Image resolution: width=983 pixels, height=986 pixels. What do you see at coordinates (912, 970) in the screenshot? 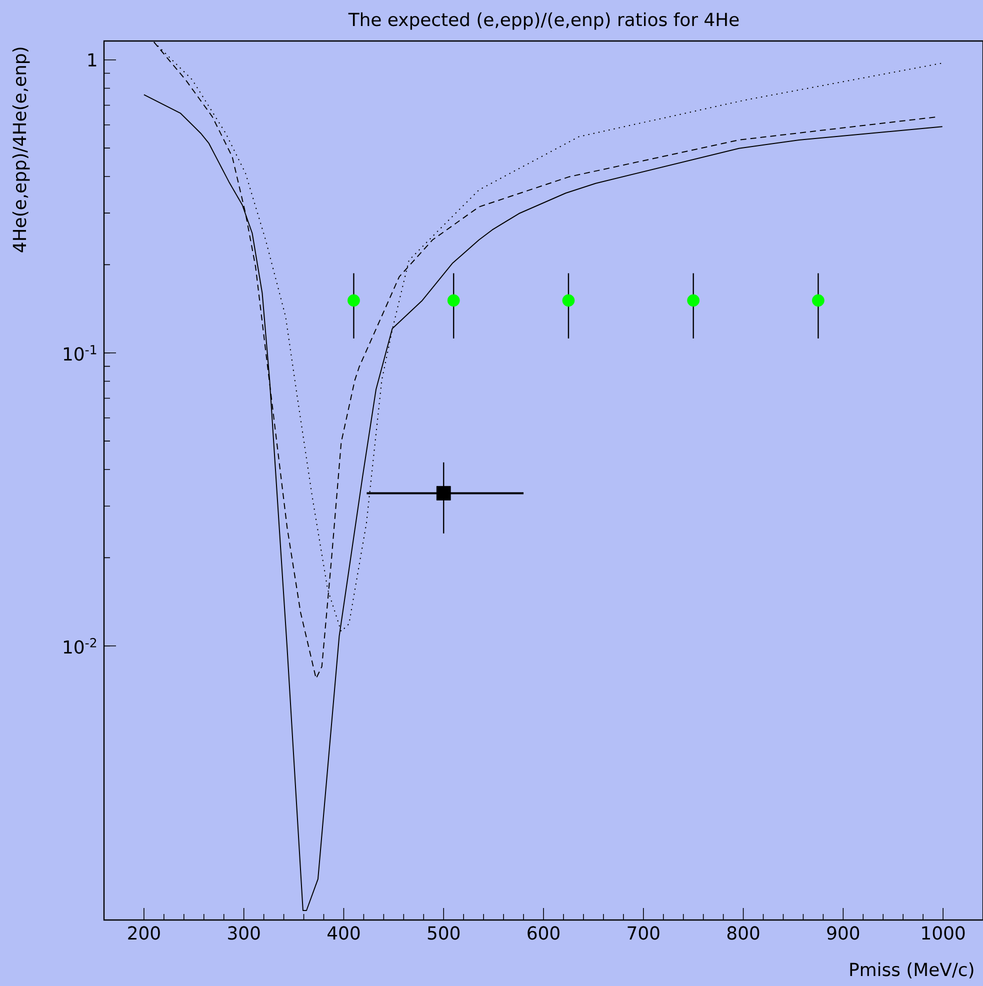
I see `x-axis-title: Pmiss (MeV/c)` at bounding box center [912, 970].